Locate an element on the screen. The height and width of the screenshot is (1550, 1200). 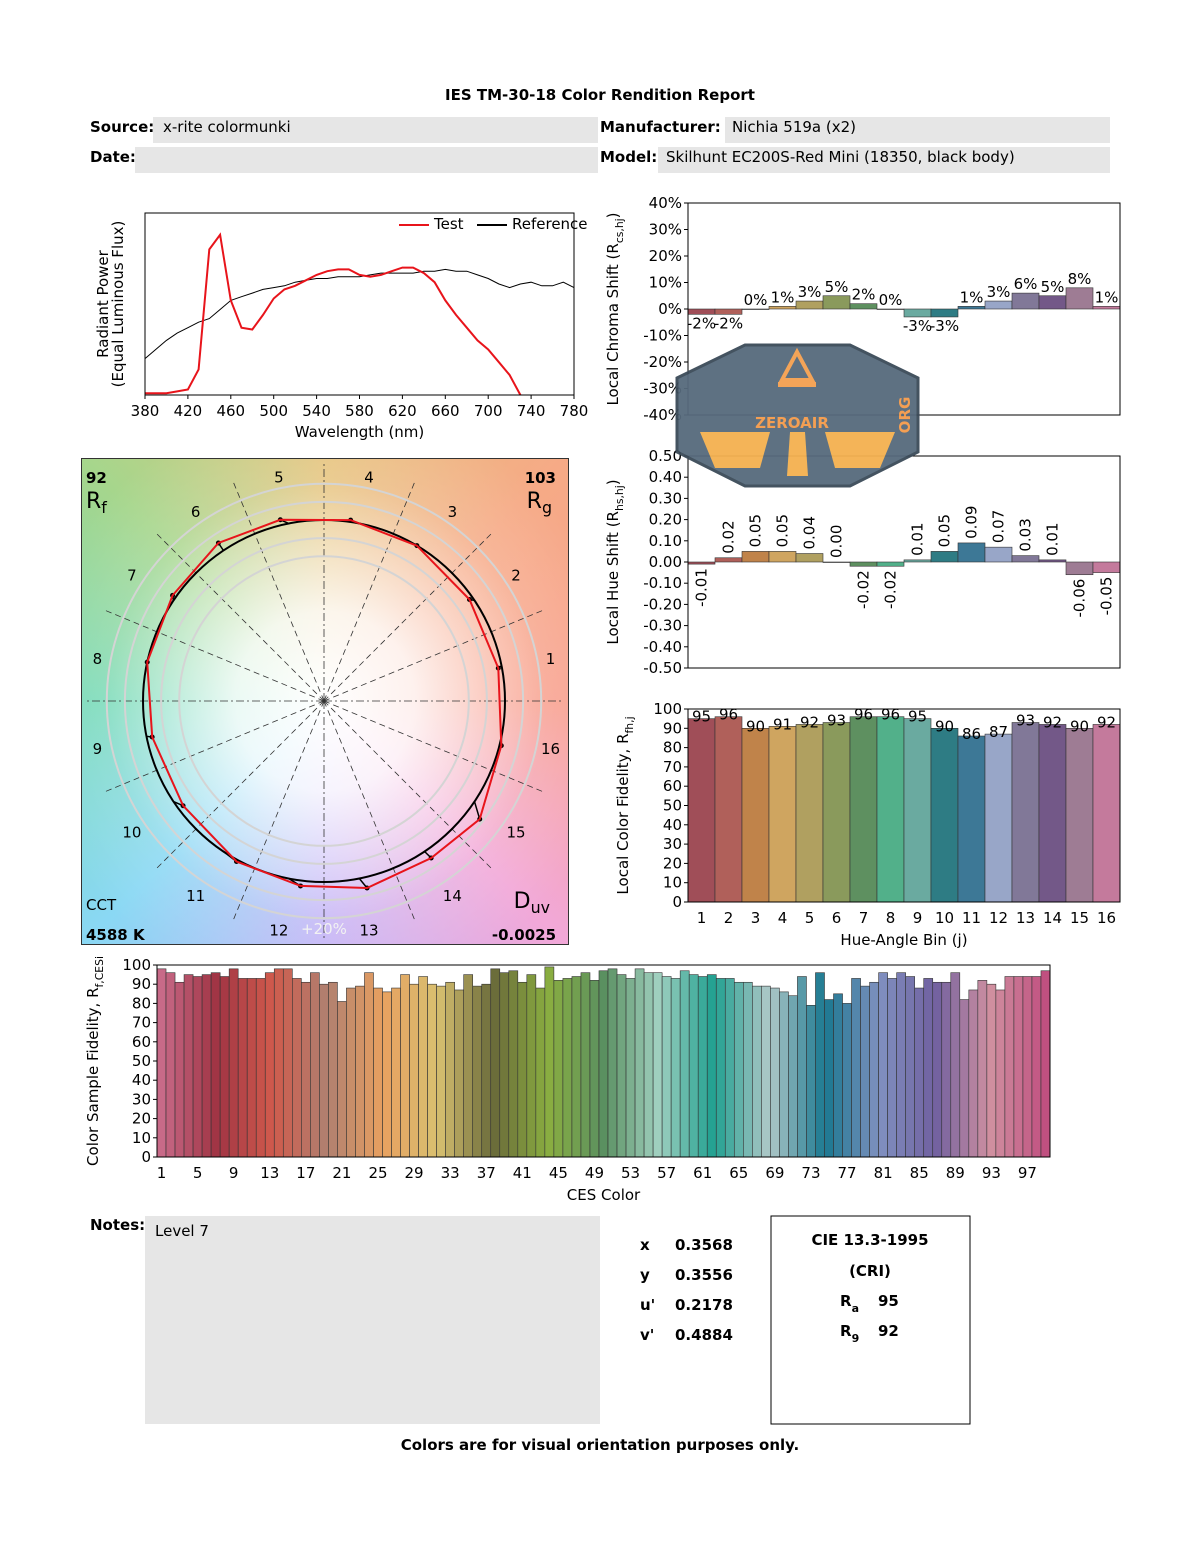
value-label: 87 is located at coordinates (998, 732).